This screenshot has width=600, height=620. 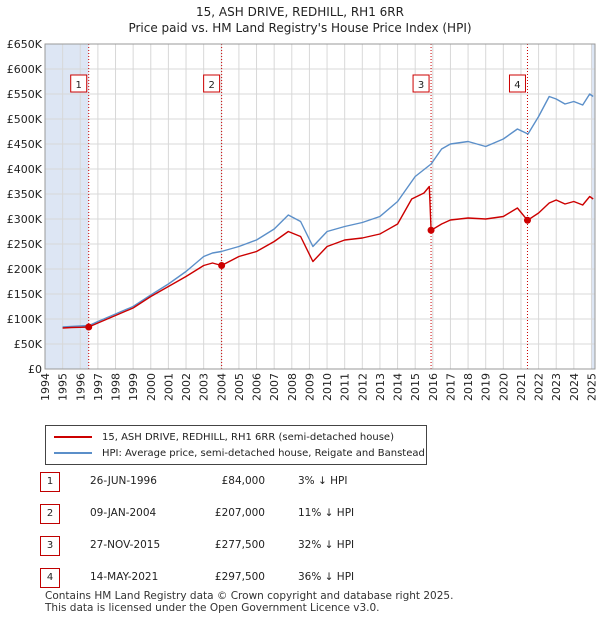 I want to click on sale-price: £84,000, so click(x=243, y=481).